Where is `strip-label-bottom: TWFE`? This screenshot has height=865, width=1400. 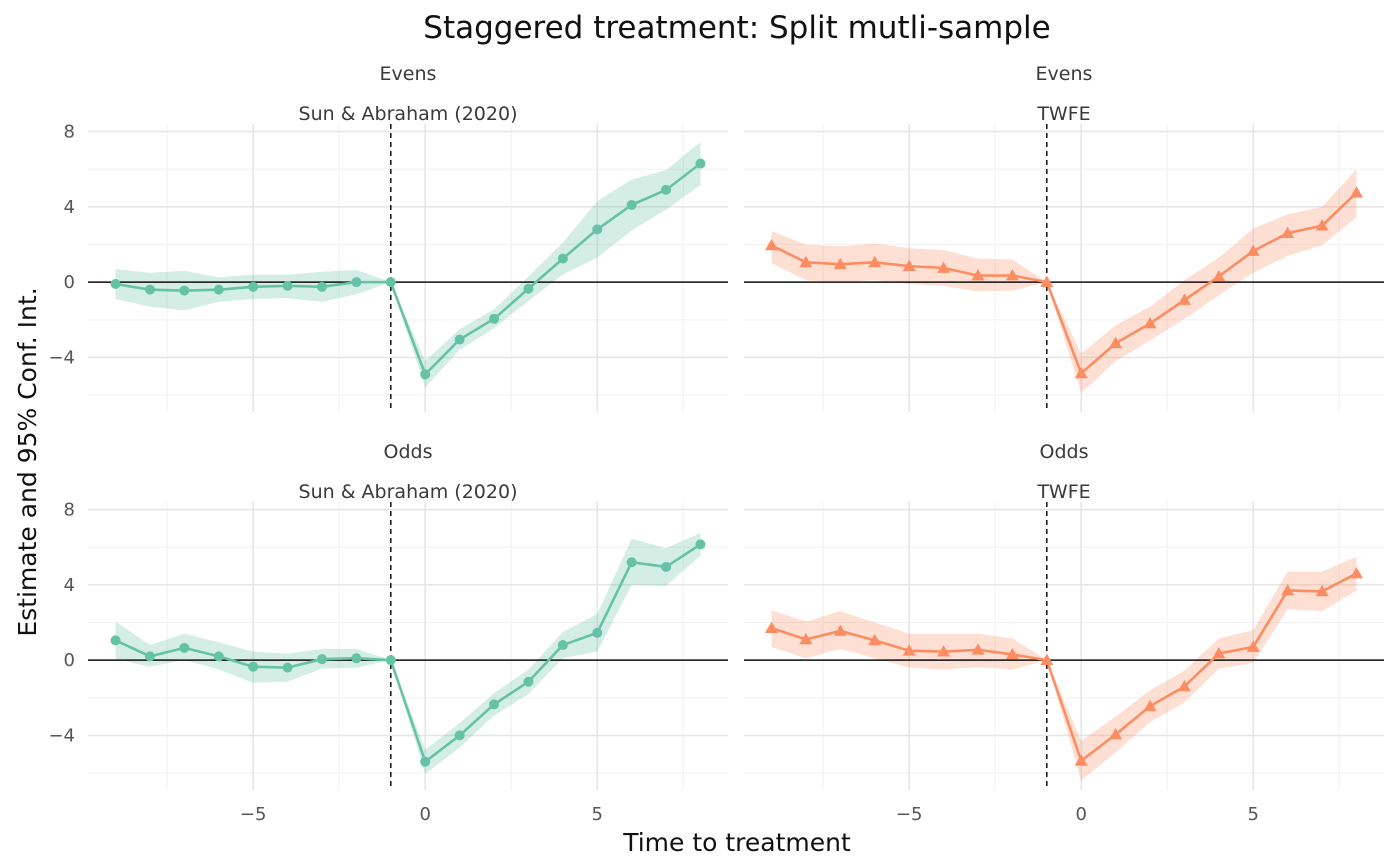
strip-label-bottom: TWFE is located at coordinates (1063, 114).